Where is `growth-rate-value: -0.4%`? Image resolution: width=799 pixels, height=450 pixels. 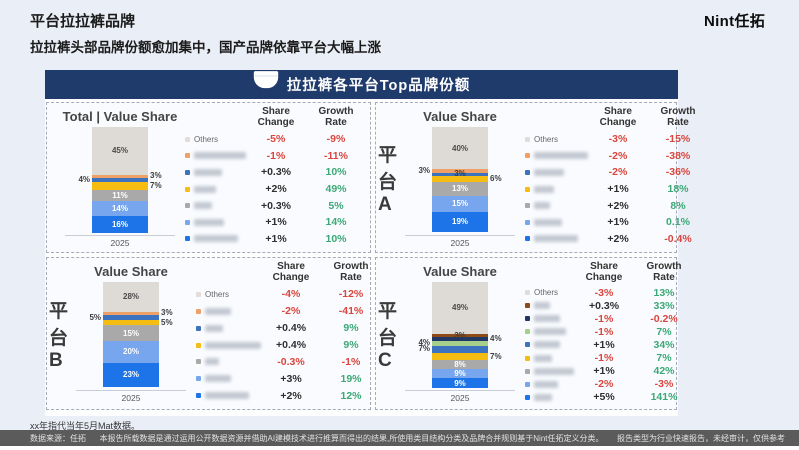
growth-rate-value: -0.4% is located at coordinates (678, 238).